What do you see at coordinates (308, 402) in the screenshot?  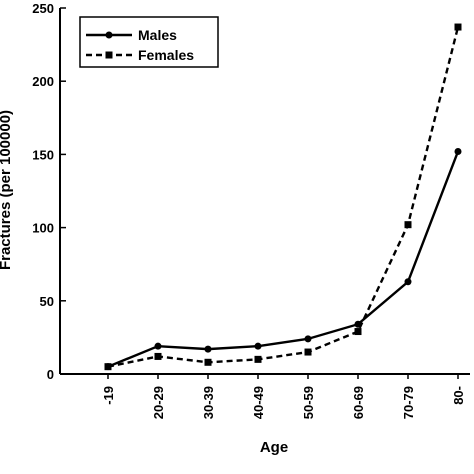 I see `x-tick-label: 50-59` at bounding box center [308, 402].